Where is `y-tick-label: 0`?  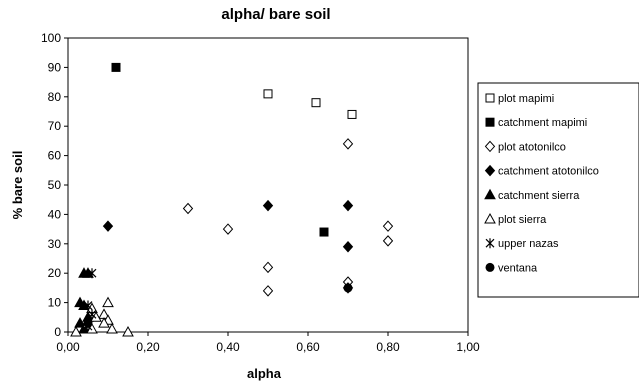
y-tick-label: 0 is located at coordinates (57, 332).